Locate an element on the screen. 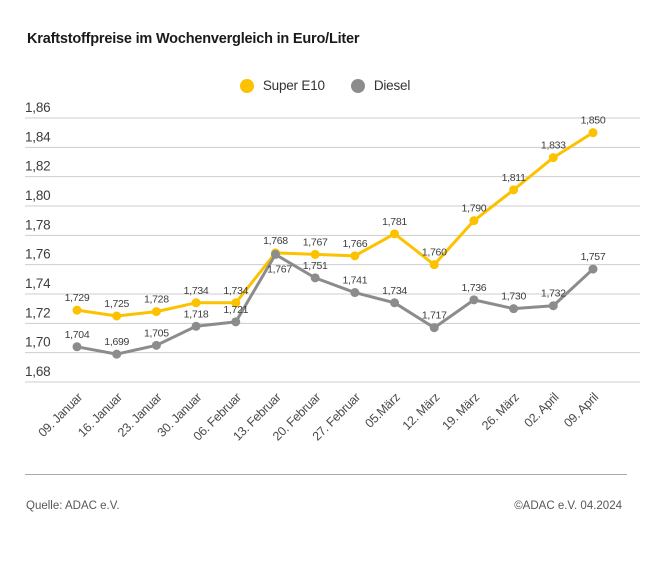 Image resolution: width=650 pixels, height=570 pixels. data-point-label-diesel: 1,718 is located at coordinates (196, 314).